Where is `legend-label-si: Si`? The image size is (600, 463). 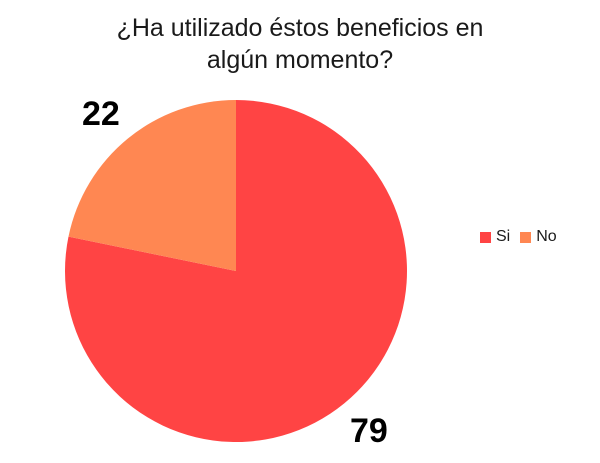
legend-label-si: Si is located at coordinates (503, 236).